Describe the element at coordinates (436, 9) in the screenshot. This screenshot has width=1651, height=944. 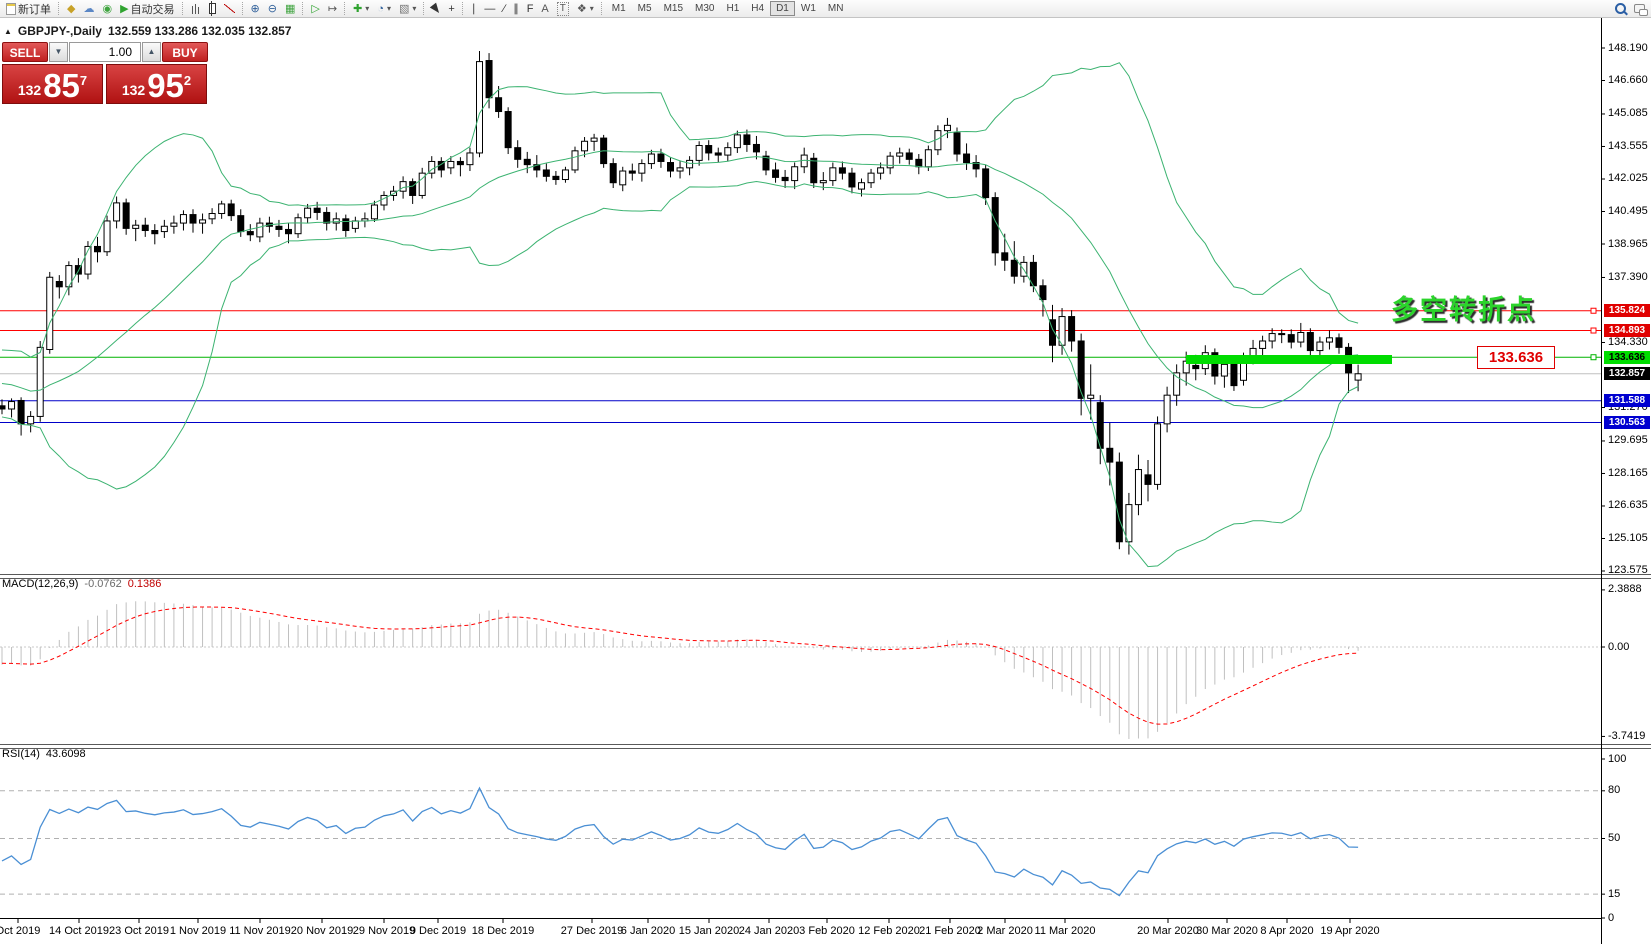
I see `cursor-icon` at that location.